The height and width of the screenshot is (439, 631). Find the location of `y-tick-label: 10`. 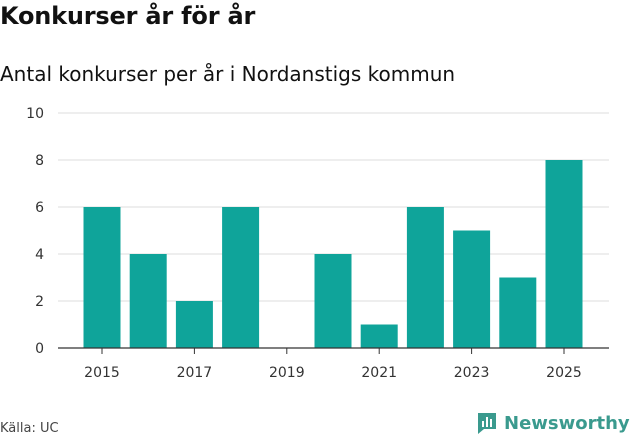

y-tick-label: 10 is located at coordinates (35, 114).